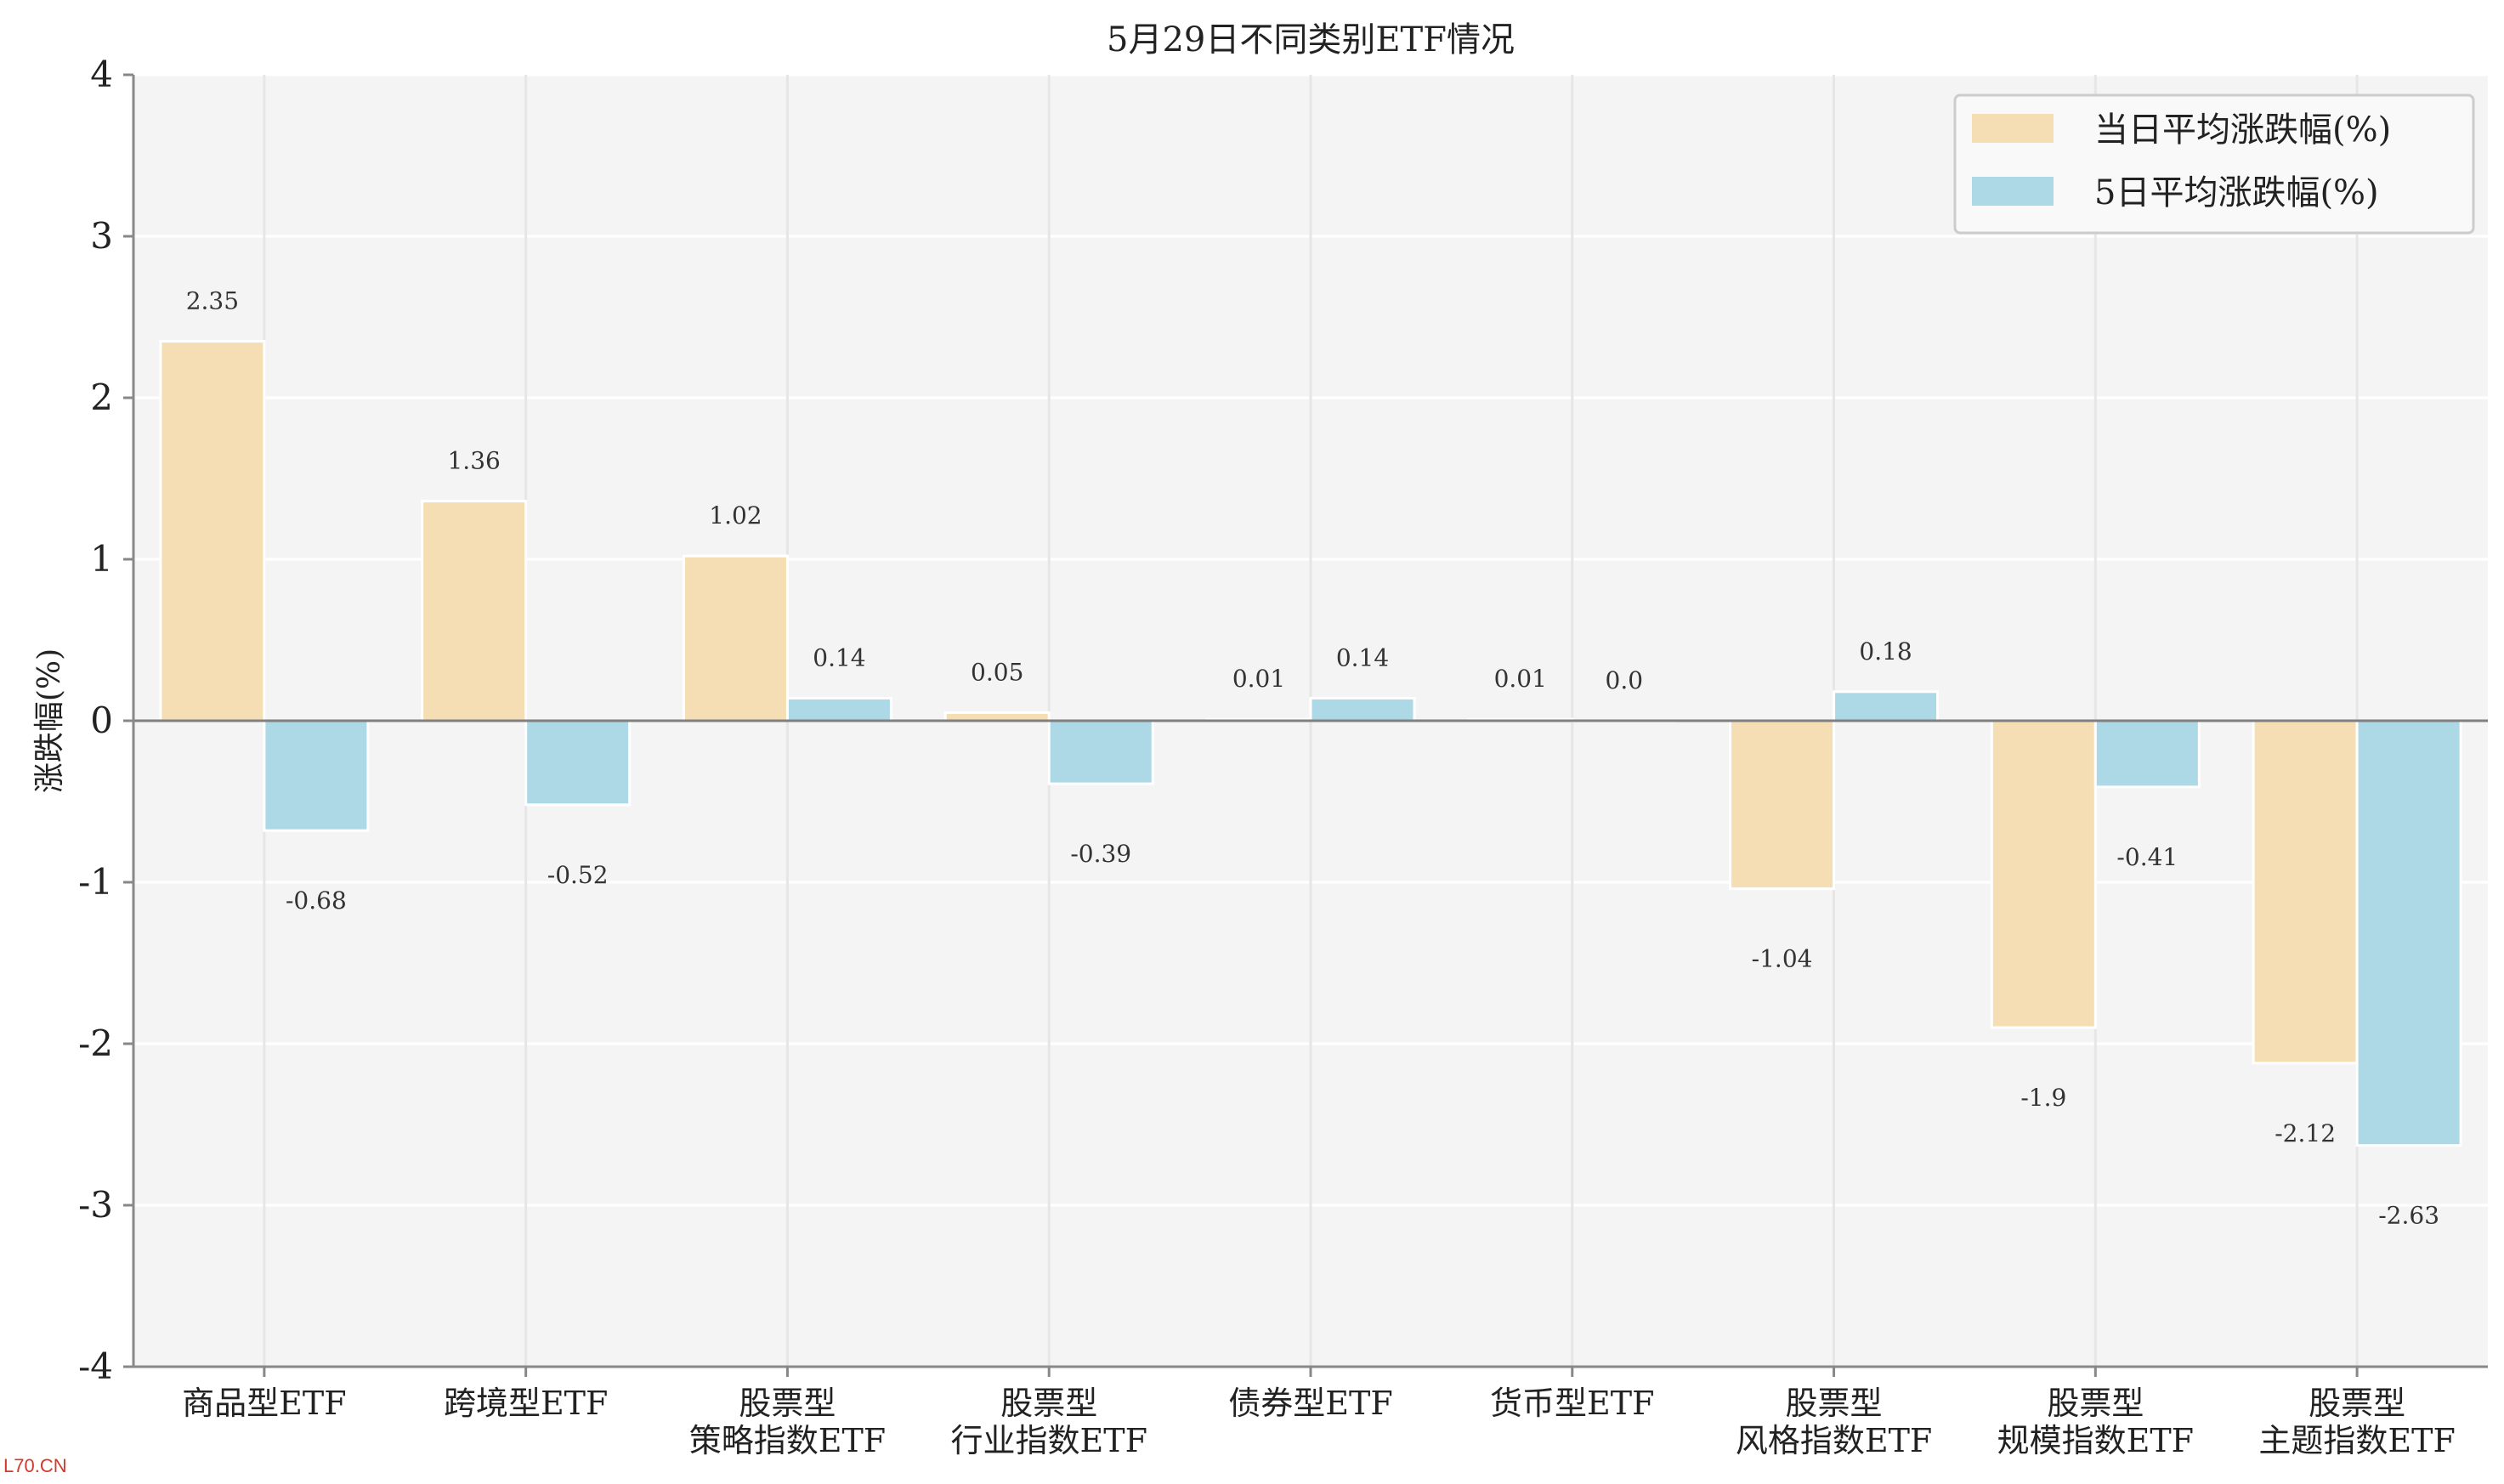 The height and width of the screenshot is (1484, 2504). What do you see at coordinates (1885, 651) in the screenshot?
I see `data-label-series2-7: 0.18` at bounding box center [1885, 651].